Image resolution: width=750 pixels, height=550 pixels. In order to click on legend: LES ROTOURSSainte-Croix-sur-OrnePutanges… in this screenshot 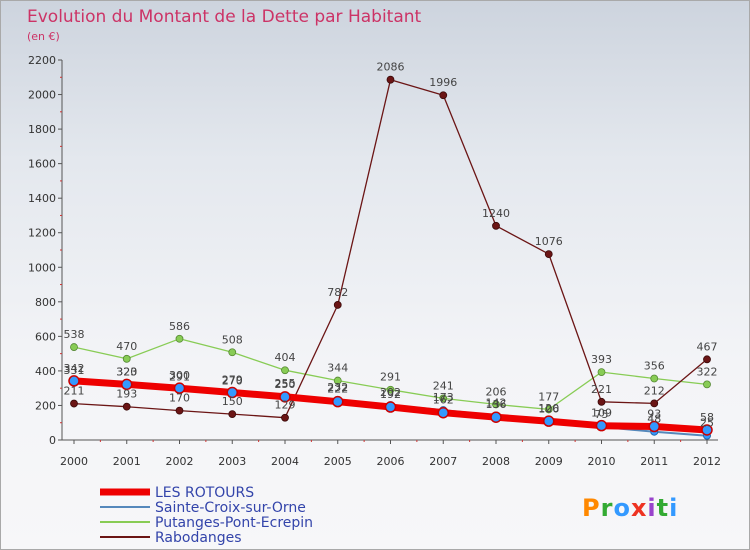, I will do `click(206, 515)`.